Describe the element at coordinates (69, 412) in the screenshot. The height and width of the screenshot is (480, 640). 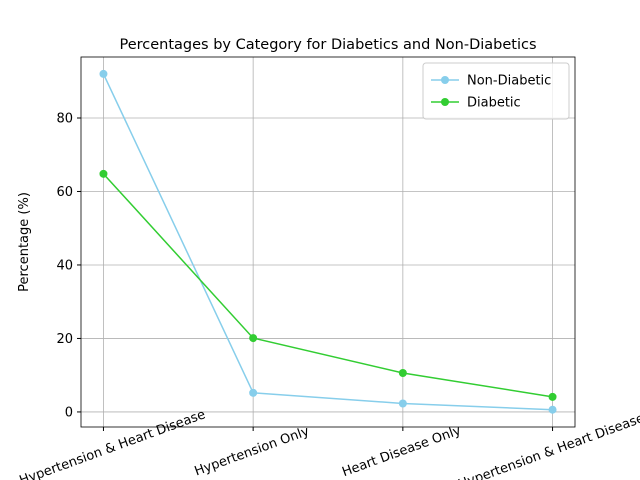
I see `y-tick-label: 0` at that location.